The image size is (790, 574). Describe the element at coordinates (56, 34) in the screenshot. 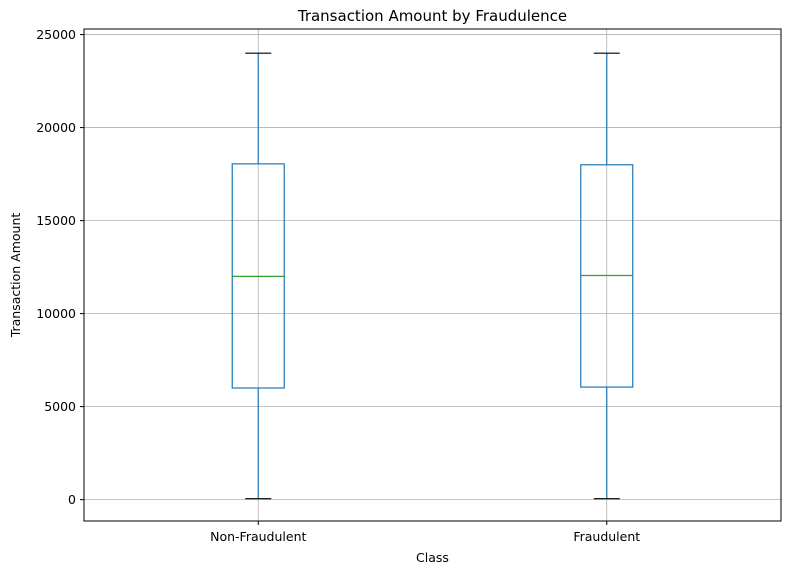

I see `y-tick-label: 25000` at that location.